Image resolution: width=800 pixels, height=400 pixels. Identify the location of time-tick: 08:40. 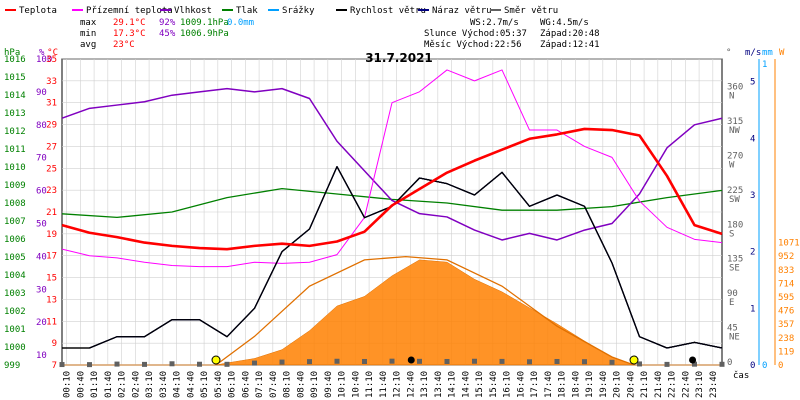
(301, 384).